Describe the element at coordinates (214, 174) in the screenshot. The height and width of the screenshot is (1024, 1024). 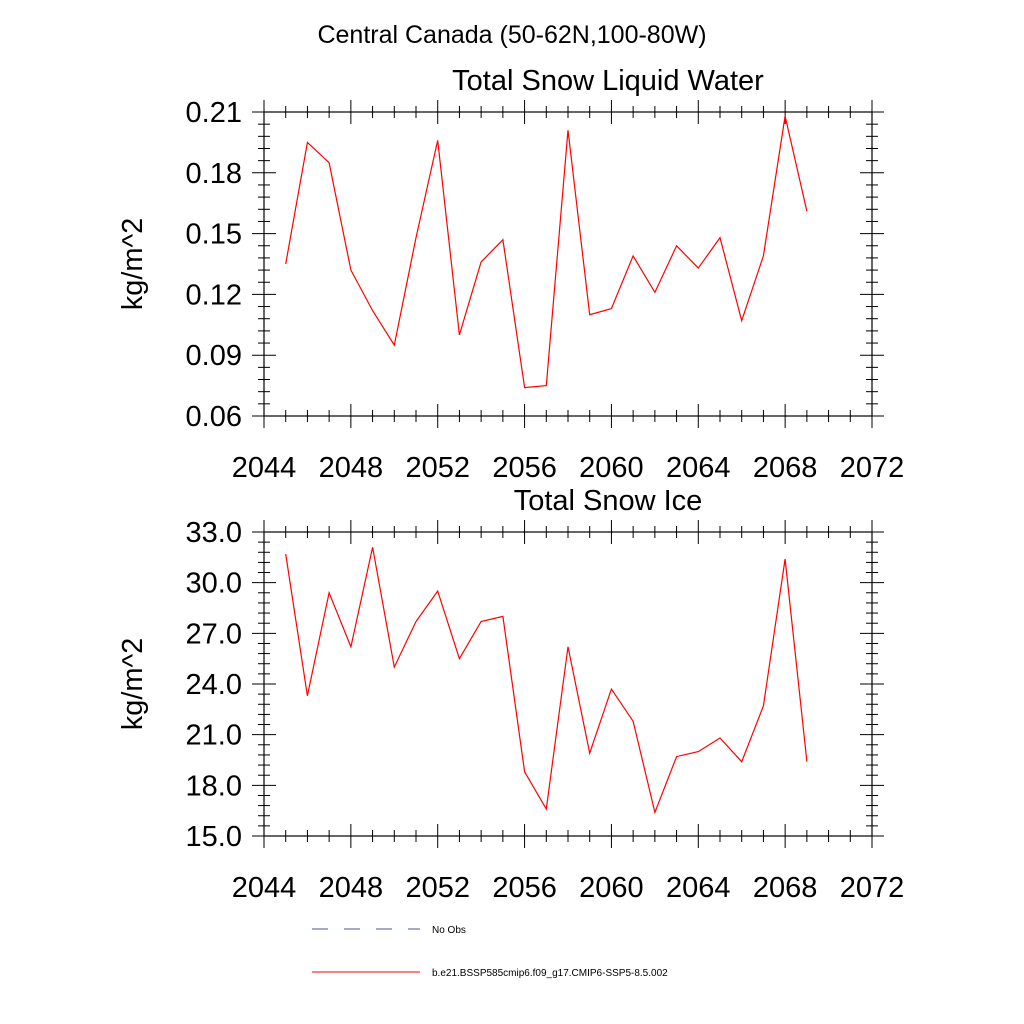
I see `y-tick-label: 0.18` at that location.